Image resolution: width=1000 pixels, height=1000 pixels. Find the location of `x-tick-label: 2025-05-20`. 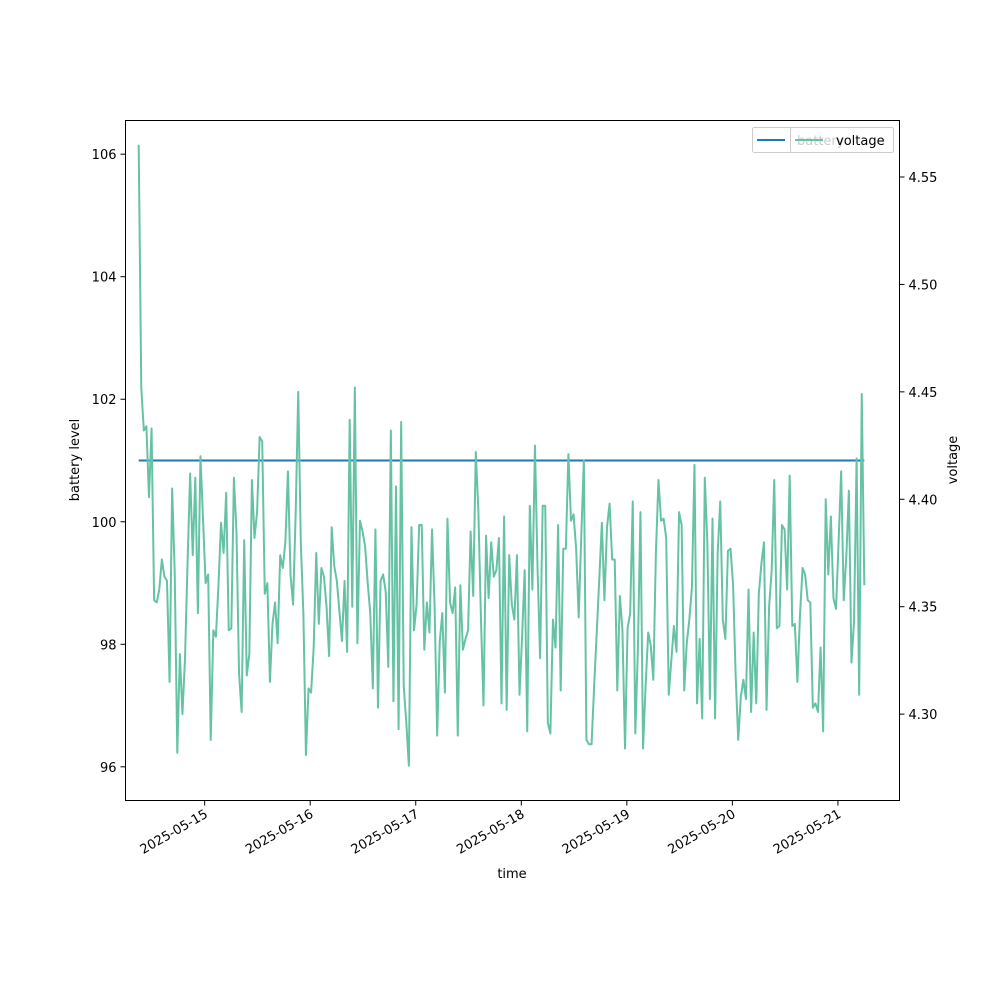

x-tick-label: 2025-05-20 is located at coordinates (701, 832).